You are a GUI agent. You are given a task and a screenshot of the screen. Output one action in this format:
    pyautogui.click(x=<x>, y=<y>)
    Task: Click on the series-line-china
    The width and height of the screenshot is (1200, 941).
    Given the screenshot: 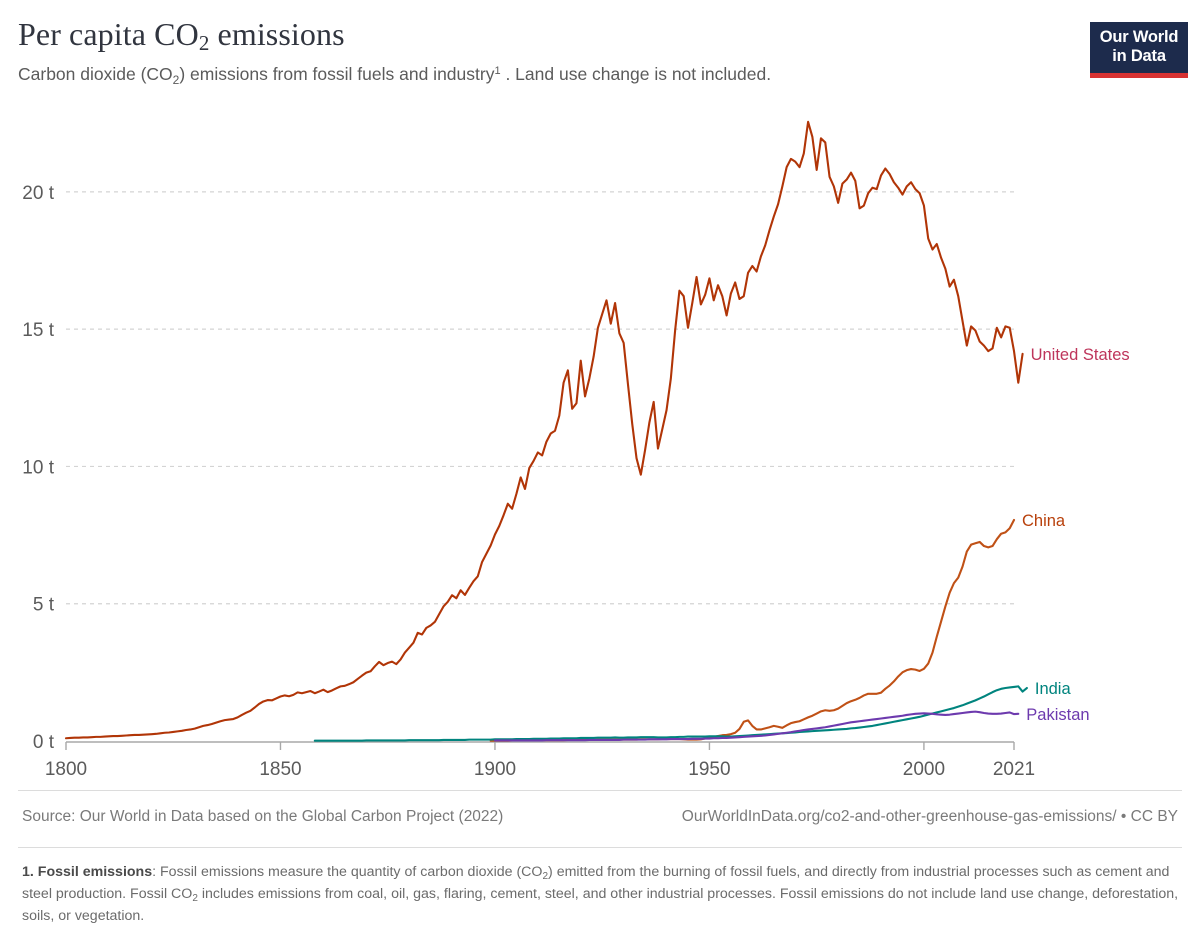 What is the action you would take?
    pyautogui.click(x=752, y=630)
    